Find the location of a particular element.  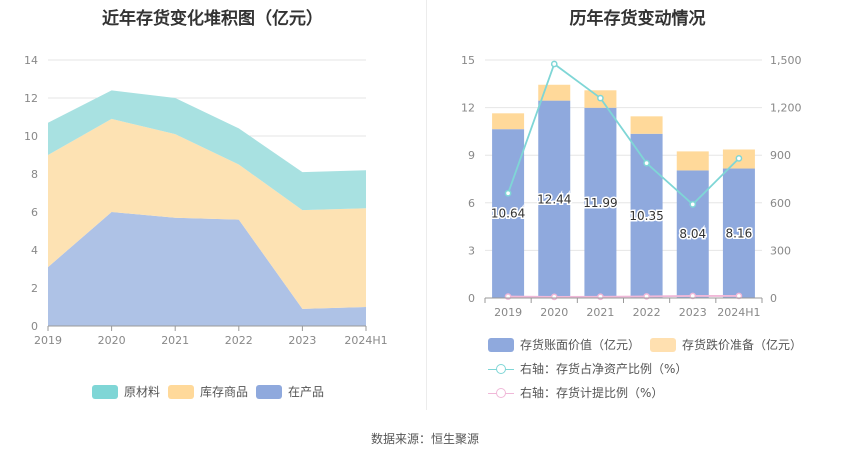

legend-swatch-finished-goods is located at coordinates (181, 391).